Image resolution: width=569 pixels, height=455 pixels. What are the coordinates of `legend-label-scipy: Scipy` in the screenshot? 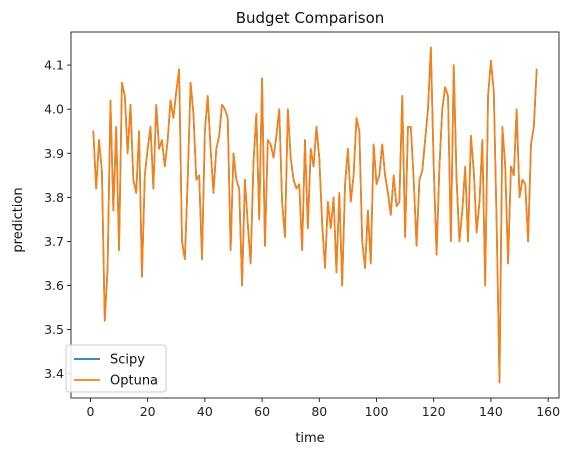 It's located at (127, 360).